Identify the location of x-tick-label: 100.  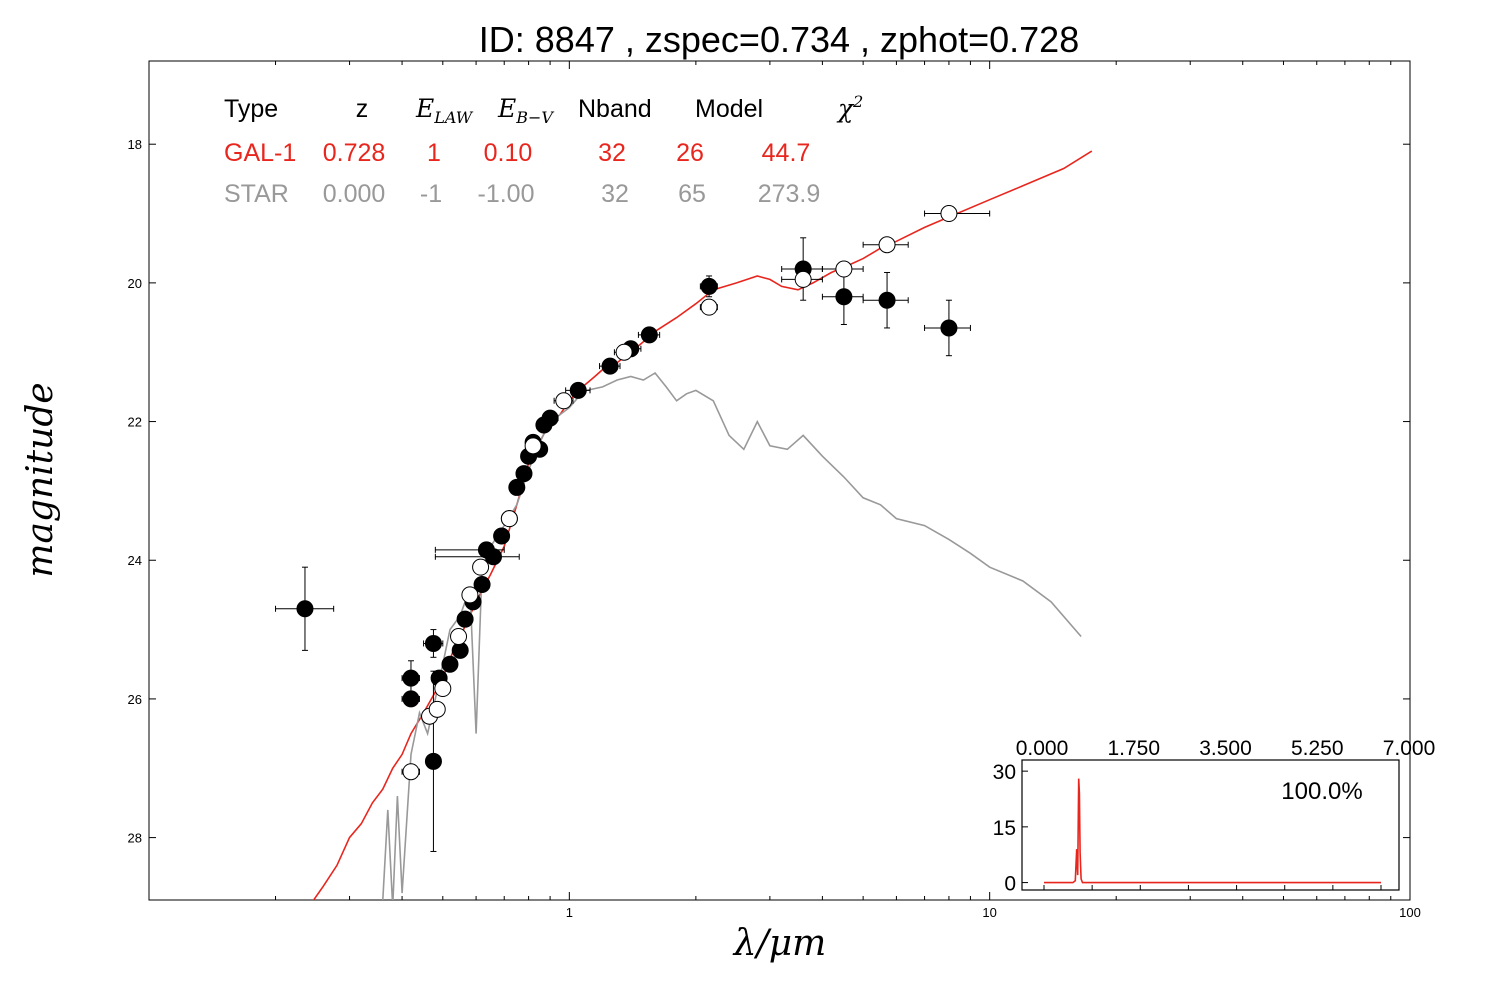
(1410, 912).